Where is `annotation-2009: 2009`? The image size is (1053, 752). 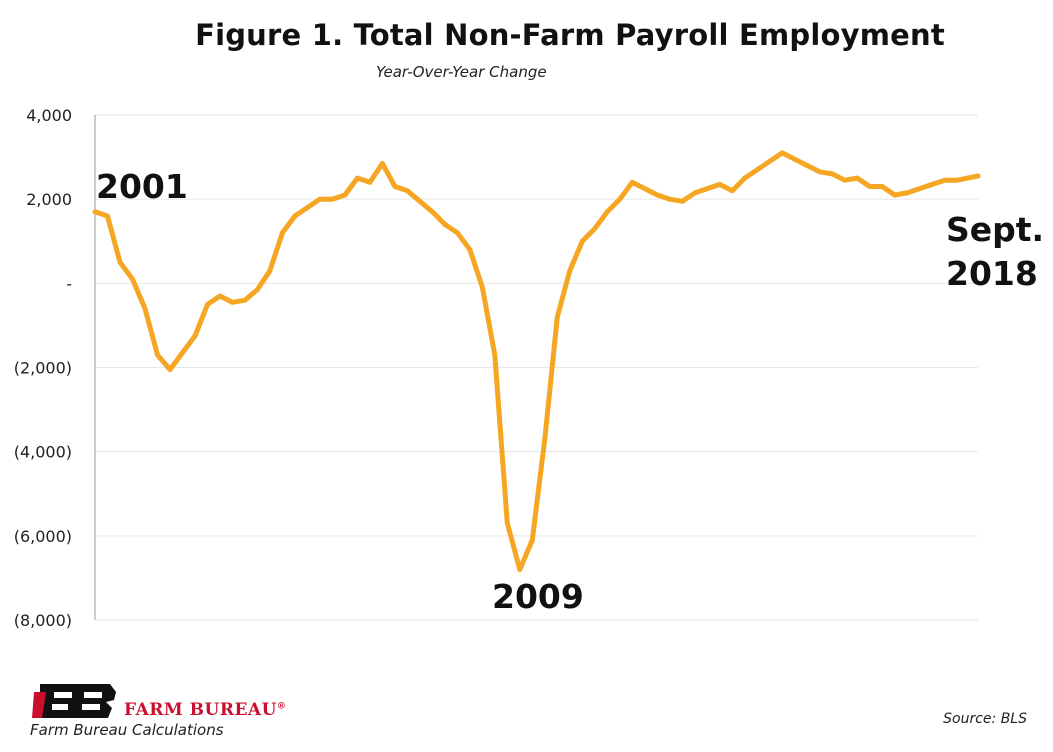 annotation-2009: 2009 is located at coordinates (538, 596).